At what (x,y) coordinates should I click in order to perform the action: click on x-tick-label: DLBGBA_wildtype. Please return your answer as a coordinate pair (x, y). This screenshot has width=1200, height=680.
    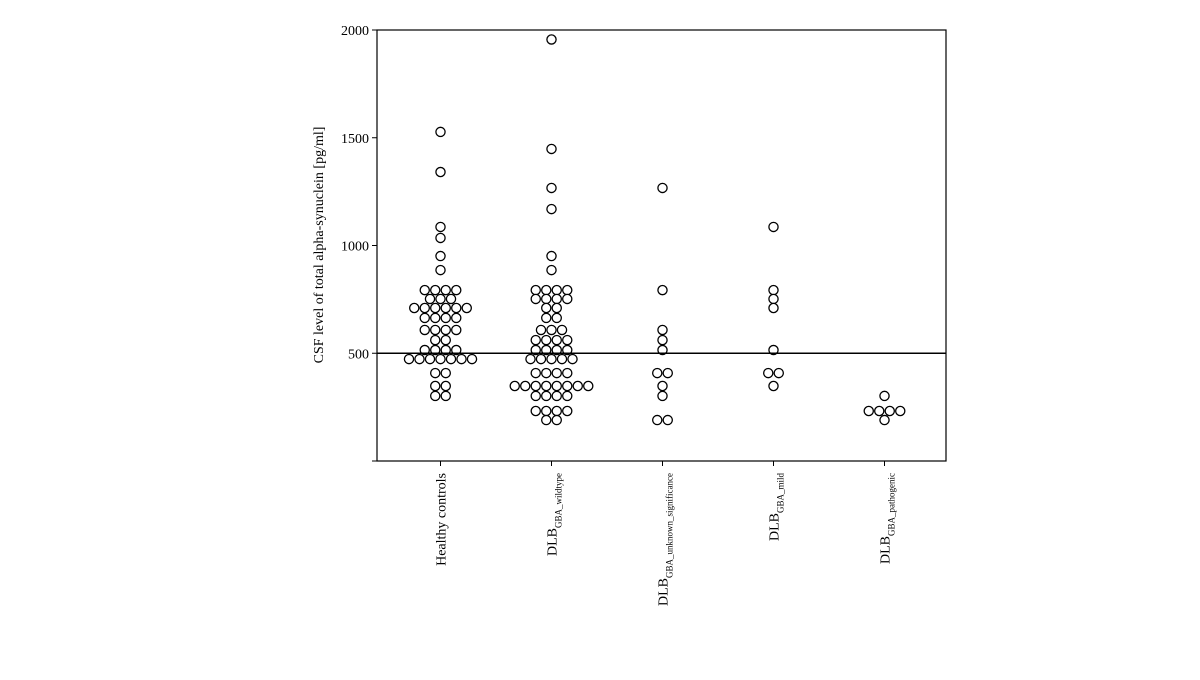
    Looking at the image, I should click on (555, 514).